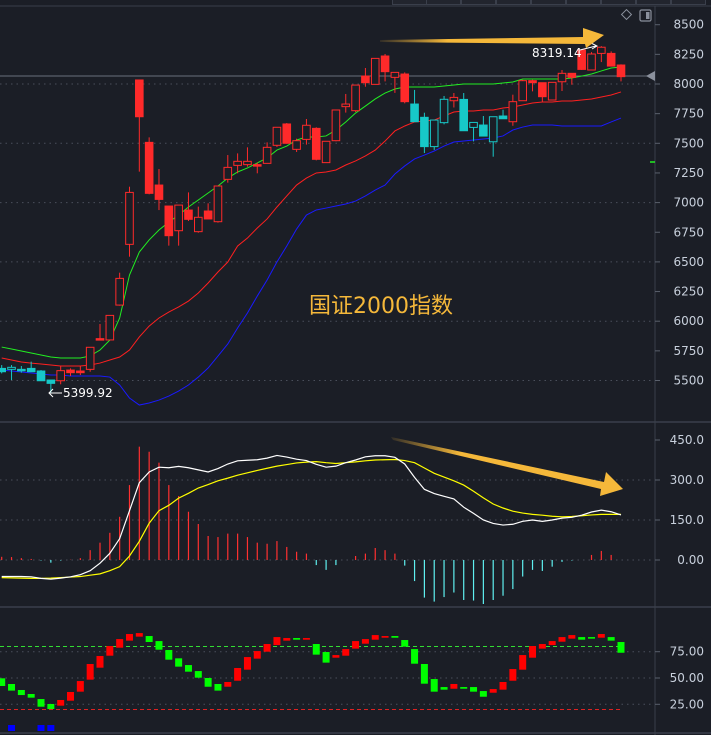  Describe the element at coordinates (626, 14) in the screenshot. I see `diamond-icon` at that location.